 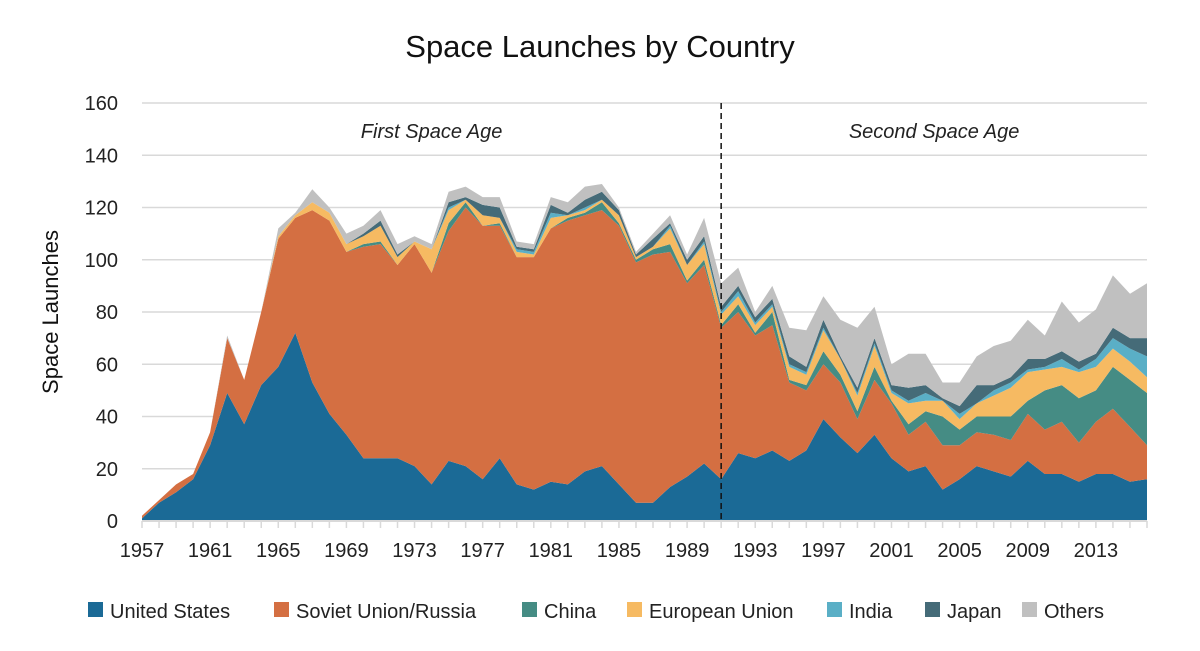 What do you see at coordinates (142, 551) in the screenshot?
I see `x-tick-label: 1957` at bounding box center [142, 551].